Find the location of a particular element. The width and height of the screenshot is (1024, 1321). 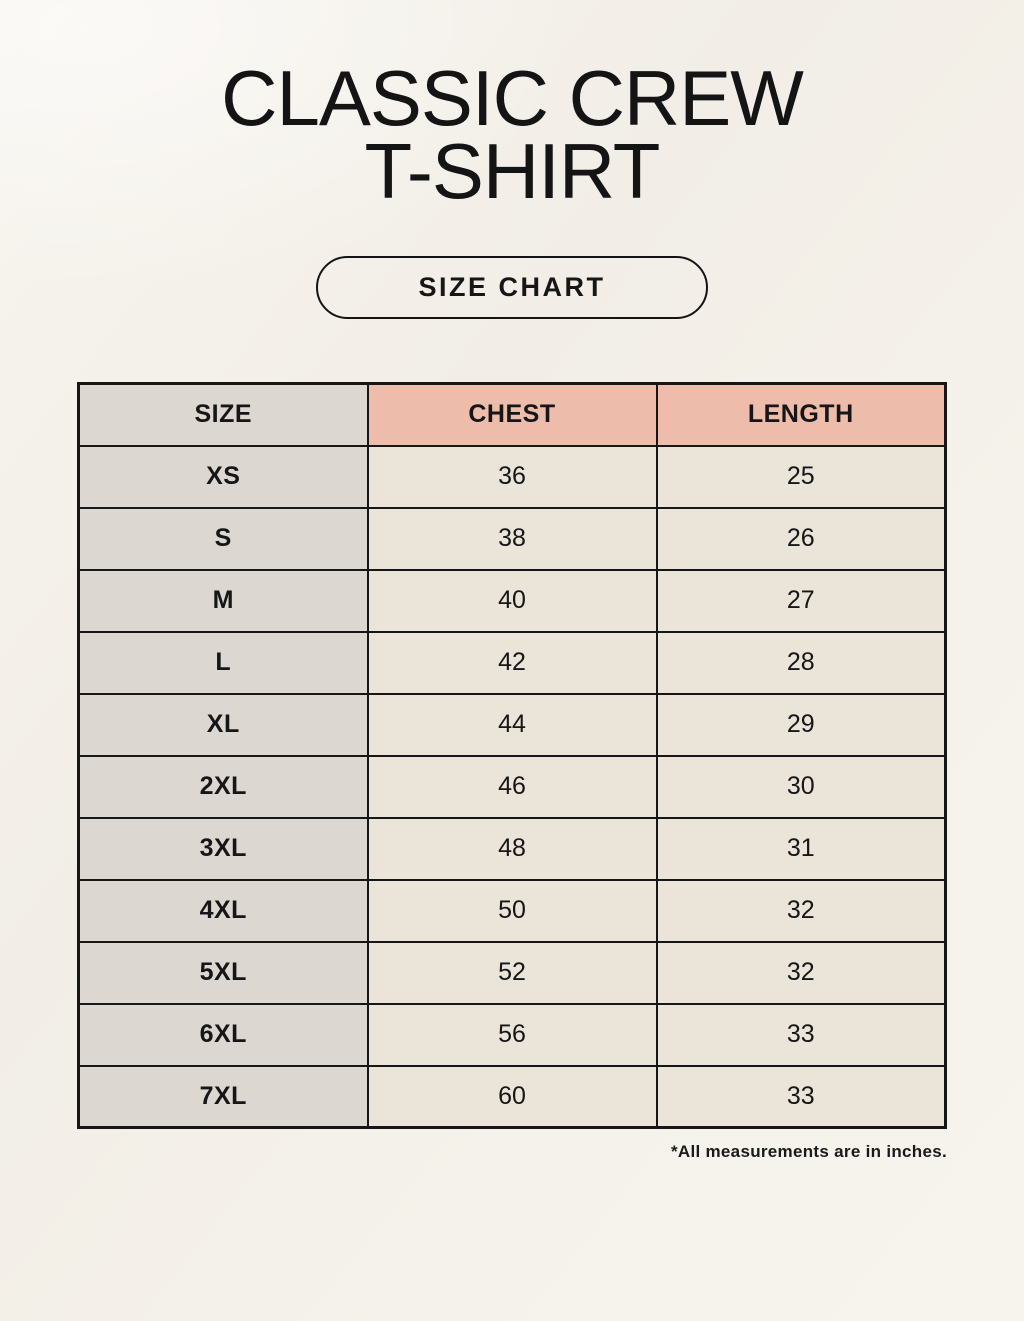

chest-cell: 46 is located at coordinates (512, 786).